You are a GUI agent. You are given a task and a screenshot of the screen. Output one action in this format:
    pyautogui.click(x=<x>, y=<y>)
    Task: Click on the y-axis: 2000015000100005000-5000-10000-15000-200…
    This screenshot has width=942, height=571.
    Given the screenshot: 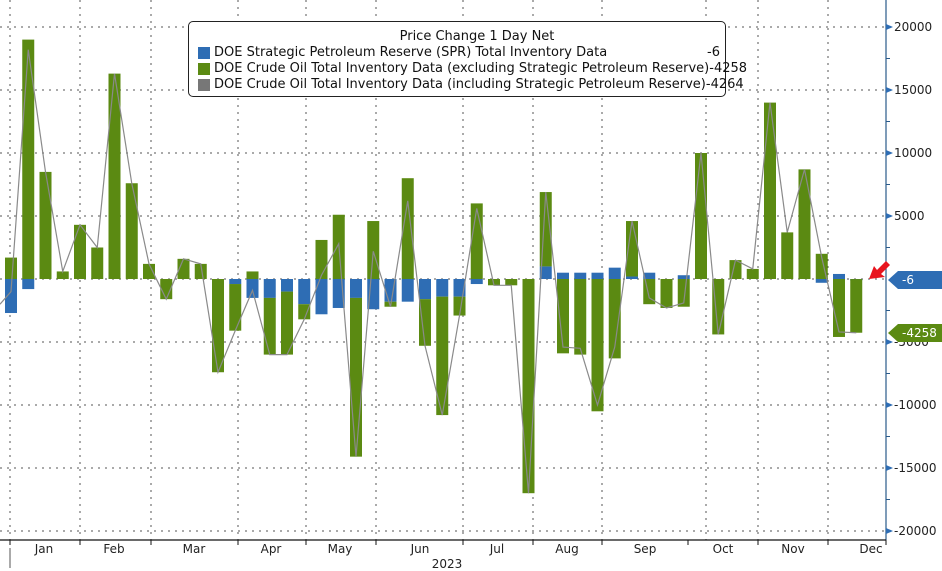 What is the action you would take?
    pyautogui.click(x=911, y=270)
    